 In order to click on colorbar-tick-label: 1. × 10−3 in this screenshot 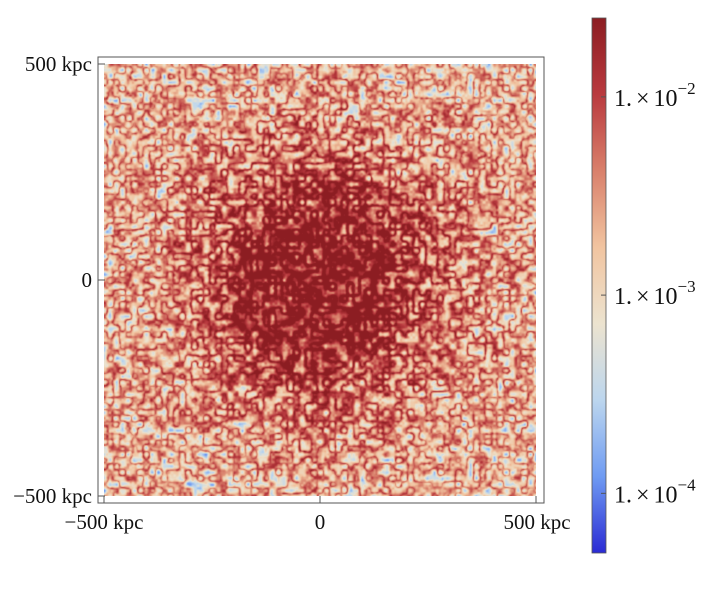, I will do `click(655, 293)`.